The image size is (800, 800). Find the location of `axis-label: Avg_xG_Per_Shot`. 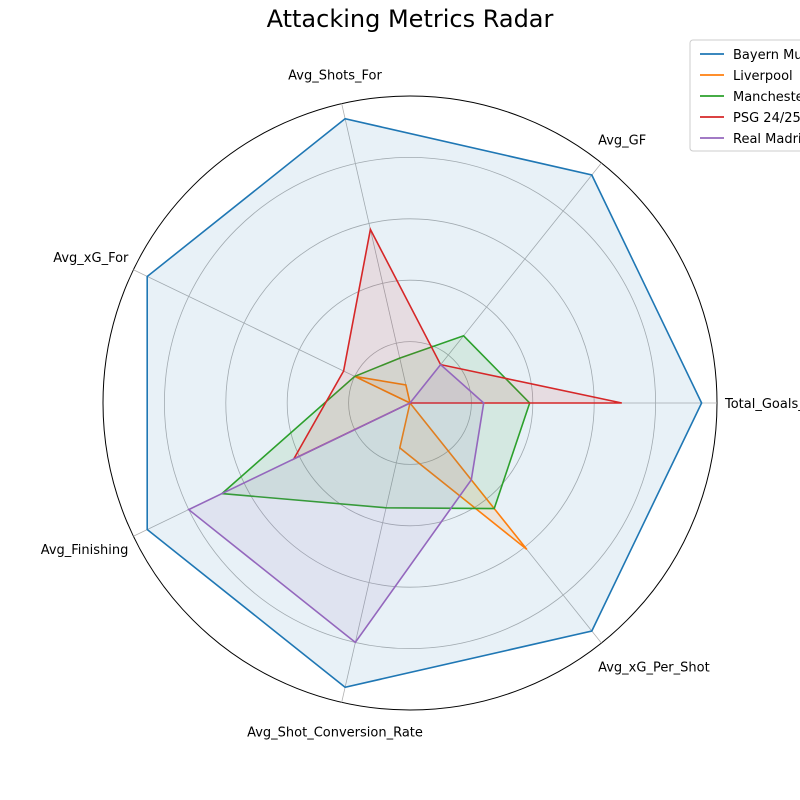

axis-label: Avg_xG_Per_Shot is located at coordinates (654, 668).